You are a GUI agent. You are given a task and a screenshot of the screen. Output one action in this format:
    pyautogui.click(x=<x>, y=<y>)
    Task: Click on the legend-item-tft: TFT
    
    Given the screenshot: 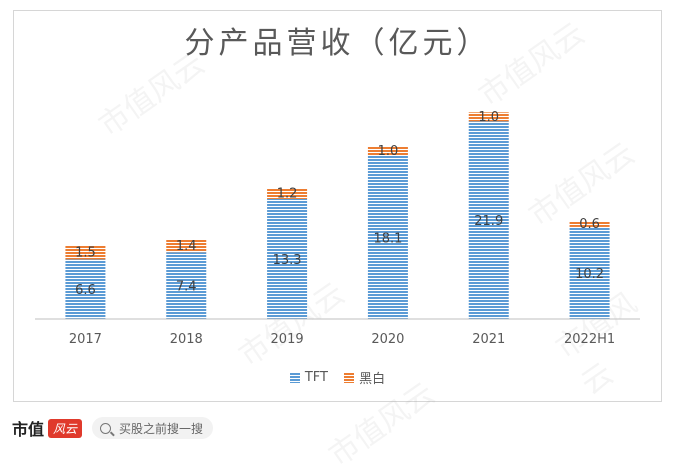 What is the action you would take?
    pyautogui.click(x=308, y=377)
    